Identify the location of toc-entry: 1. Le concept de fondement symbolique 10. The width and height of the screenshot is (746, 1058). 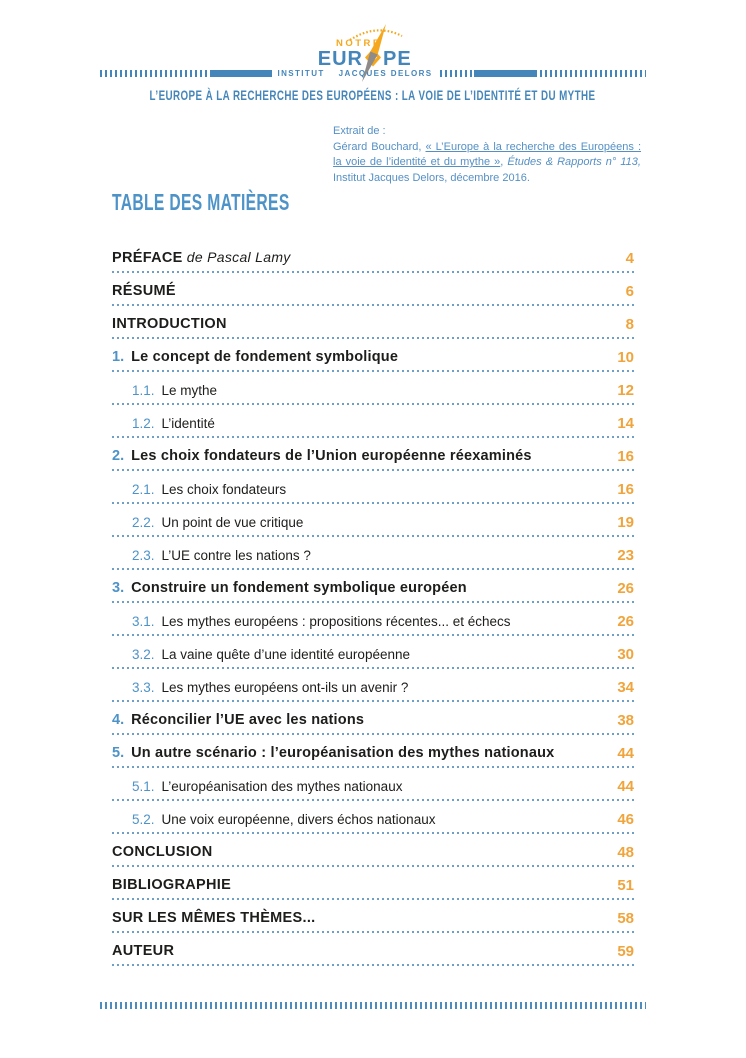
(373, 355).